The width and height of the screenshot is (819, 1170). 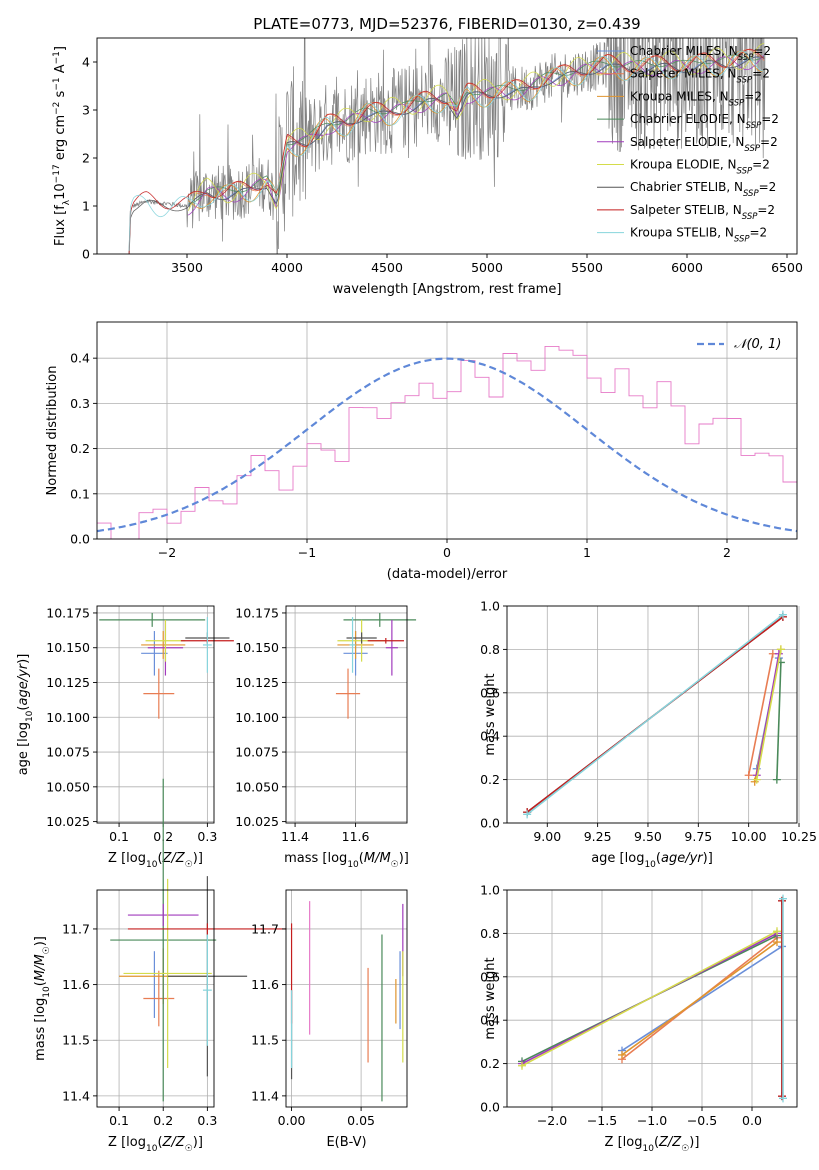 I want to click on label-part: age/yr, so click(x=23, y=683).